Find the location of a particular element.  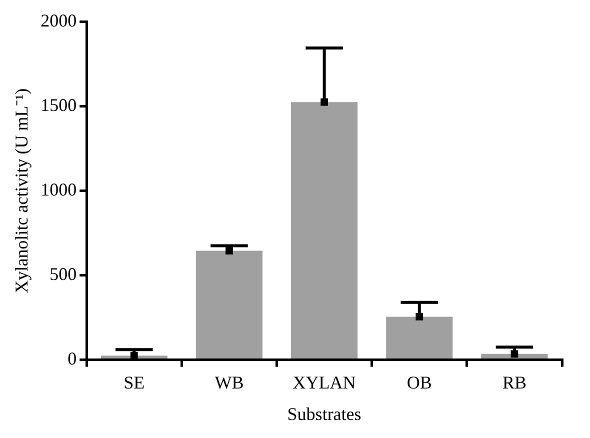

x-axis-title: Substrates is located at coordinates (324, 414).